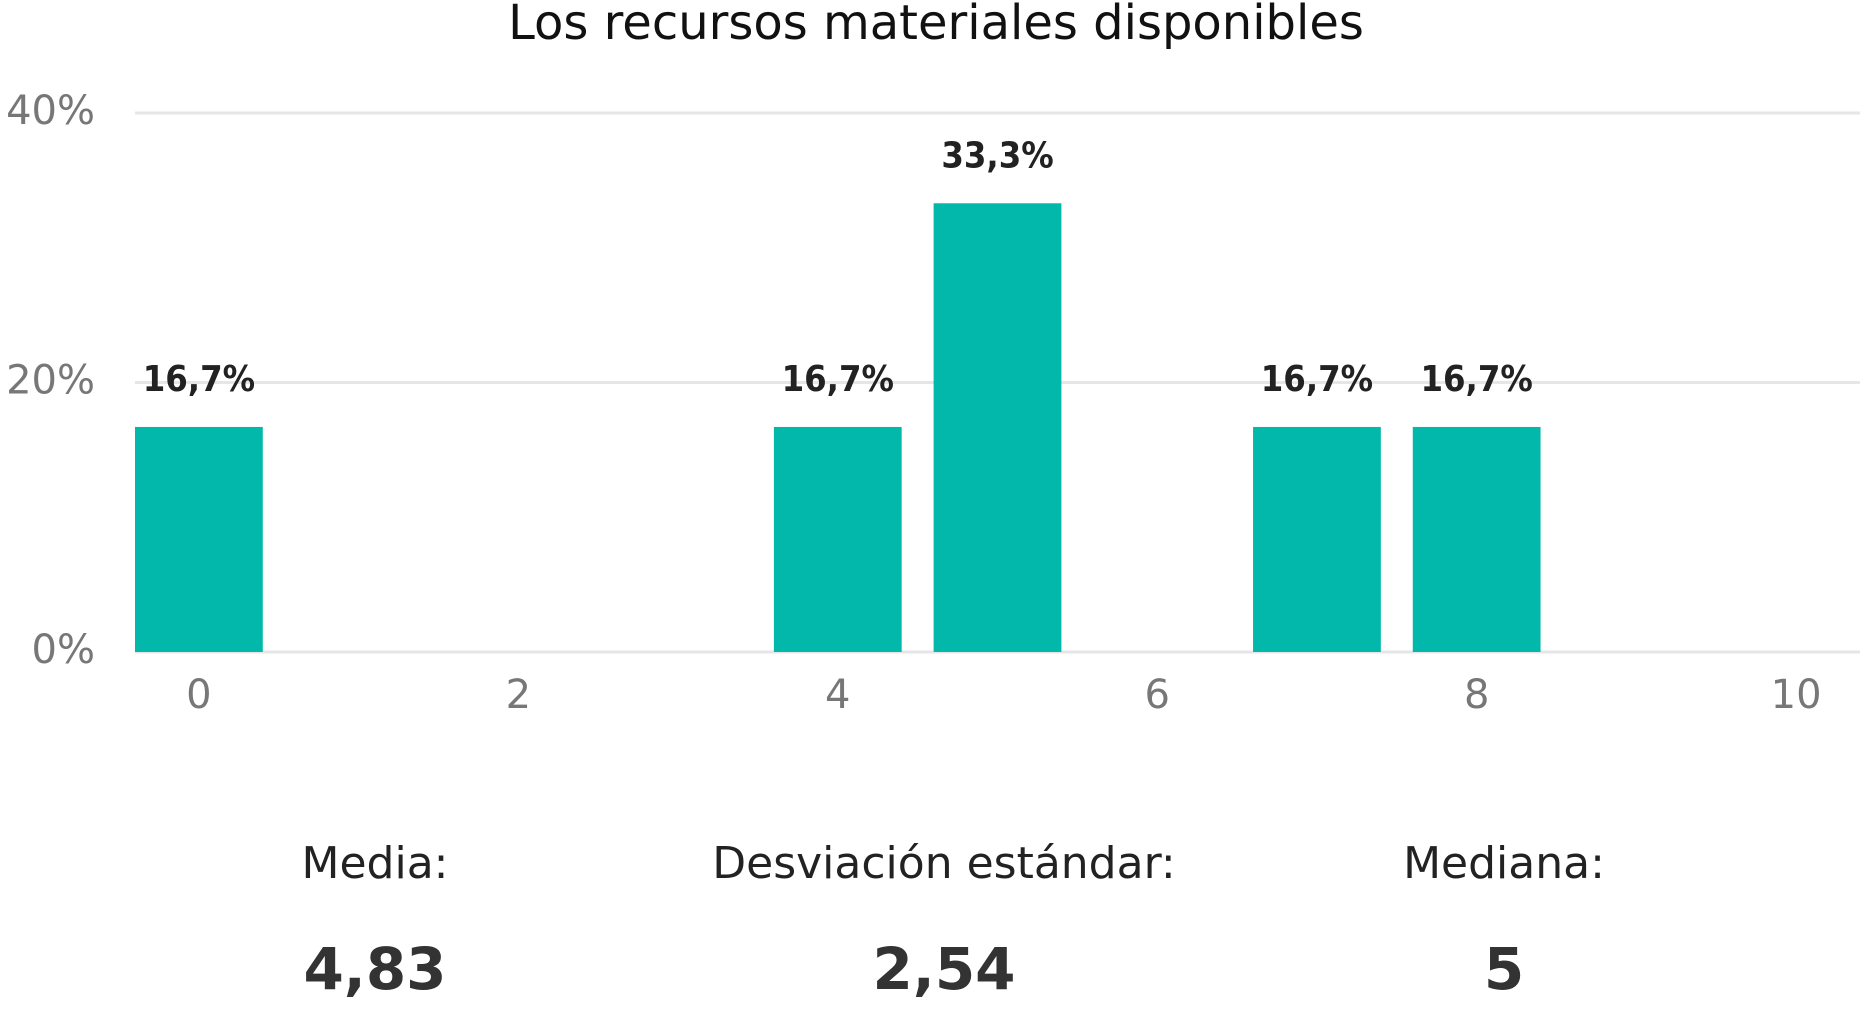 Image resolution: width=1860 pixels, height=1015 pixels. I want to click on stat-value: 2,54, so click(943, 969).